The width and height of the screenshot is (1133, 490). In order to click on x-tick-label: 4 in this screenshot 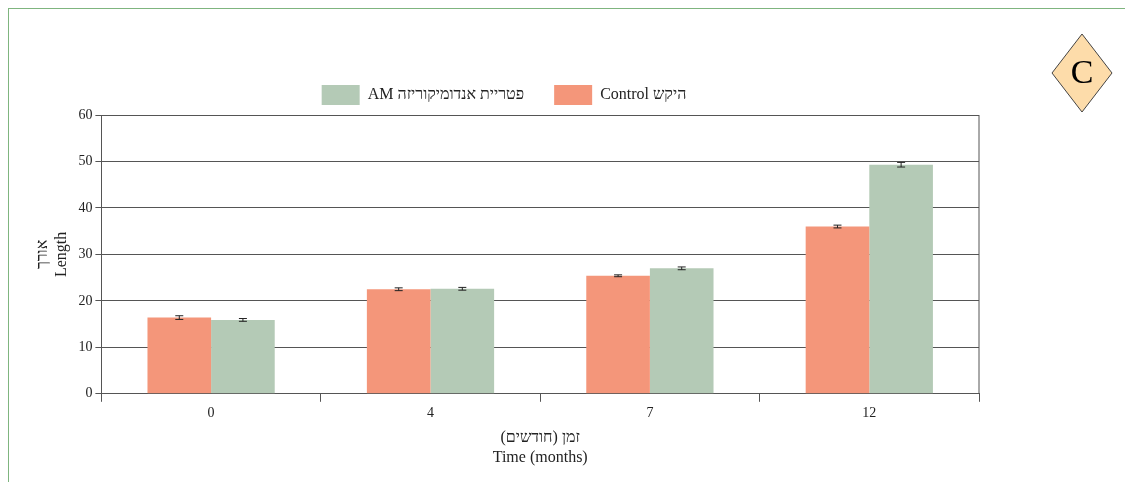, I will do `click(430, 412)`.